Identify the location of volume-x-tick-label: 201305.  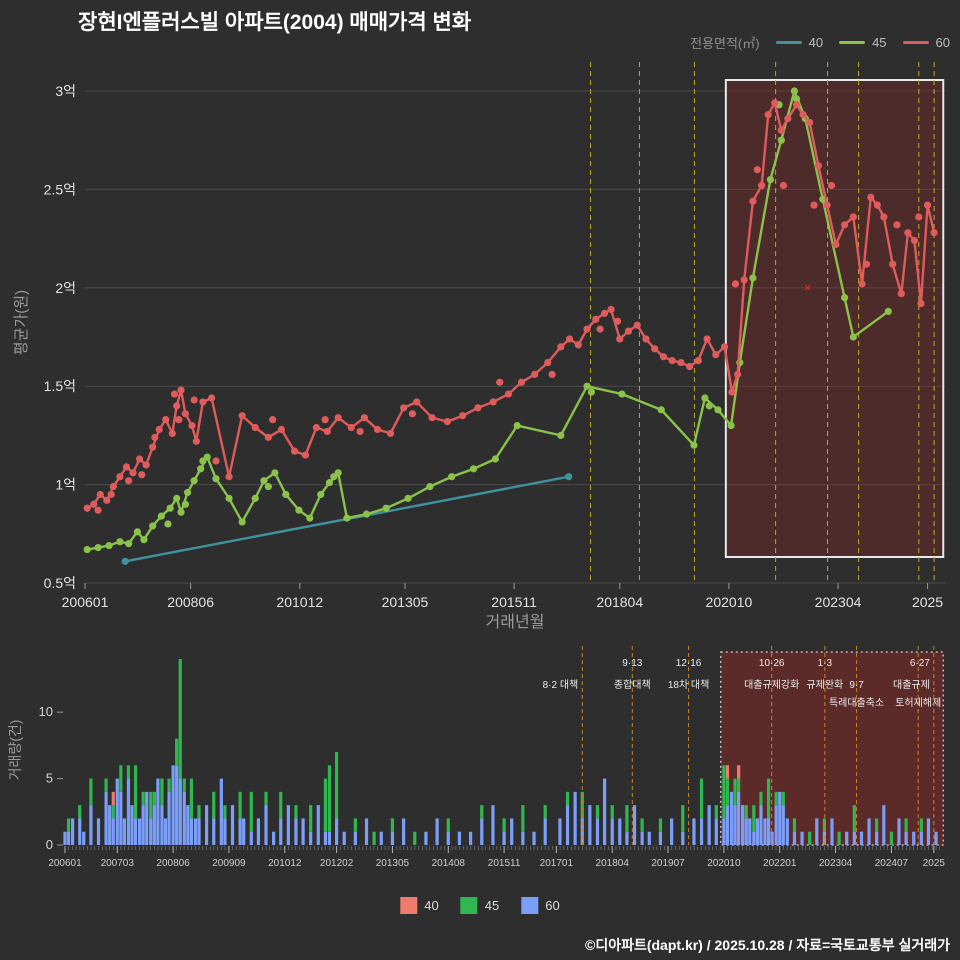
(393, 863).